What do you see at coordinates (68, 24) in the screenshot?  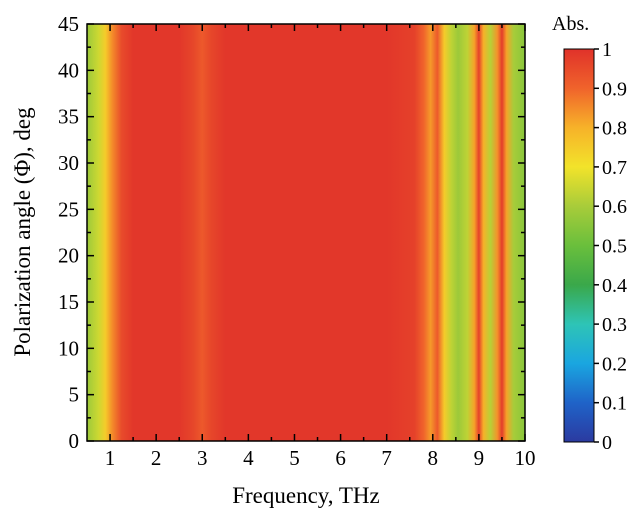 I see `y-tick-label: 45` at bounding box center [68, 24].